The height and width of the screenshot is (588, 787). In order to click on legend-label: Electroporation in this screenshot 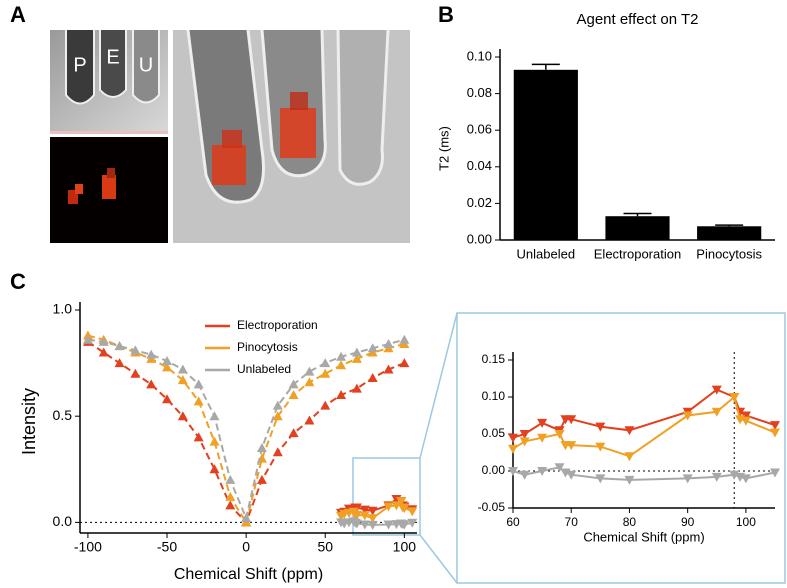, I will do `click(277, 325)`.